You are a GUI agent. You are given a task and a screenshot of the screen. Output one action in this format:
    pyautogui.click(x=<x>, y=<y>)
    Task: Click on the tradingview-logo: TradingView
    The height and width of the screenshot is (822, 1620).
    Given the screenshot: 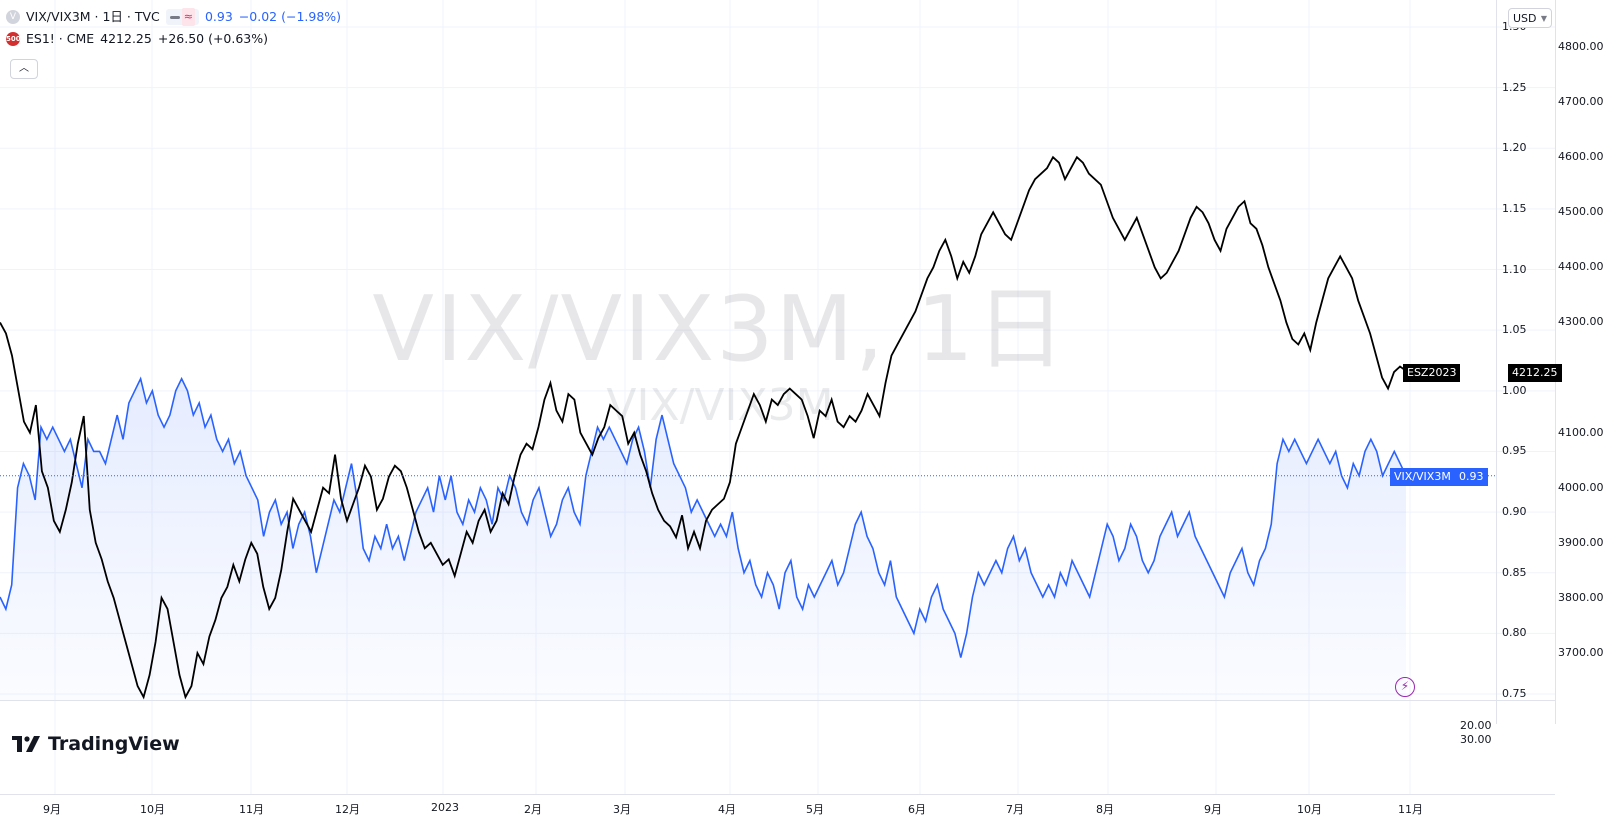 What is the action you would take?
    pyautogui.click(x=96, y=744)
    